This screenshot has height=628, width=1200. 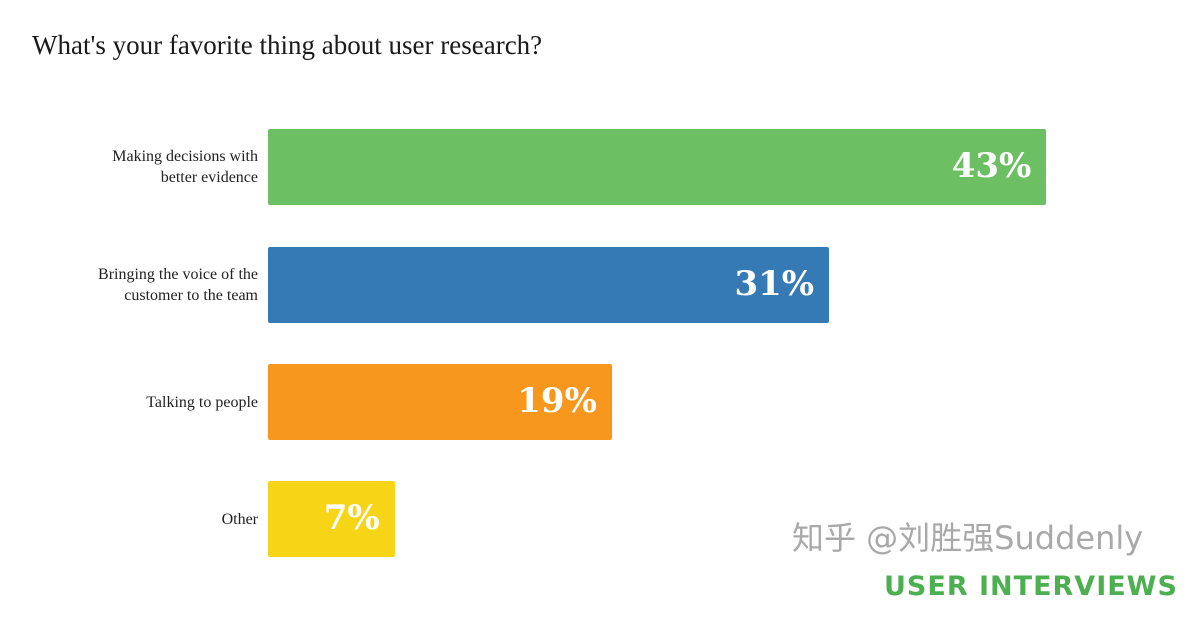 What do you see at coordinates (209, 177) in the screenshot?
I see `category-label-line: better evidence` at bounding box center [209, 177].